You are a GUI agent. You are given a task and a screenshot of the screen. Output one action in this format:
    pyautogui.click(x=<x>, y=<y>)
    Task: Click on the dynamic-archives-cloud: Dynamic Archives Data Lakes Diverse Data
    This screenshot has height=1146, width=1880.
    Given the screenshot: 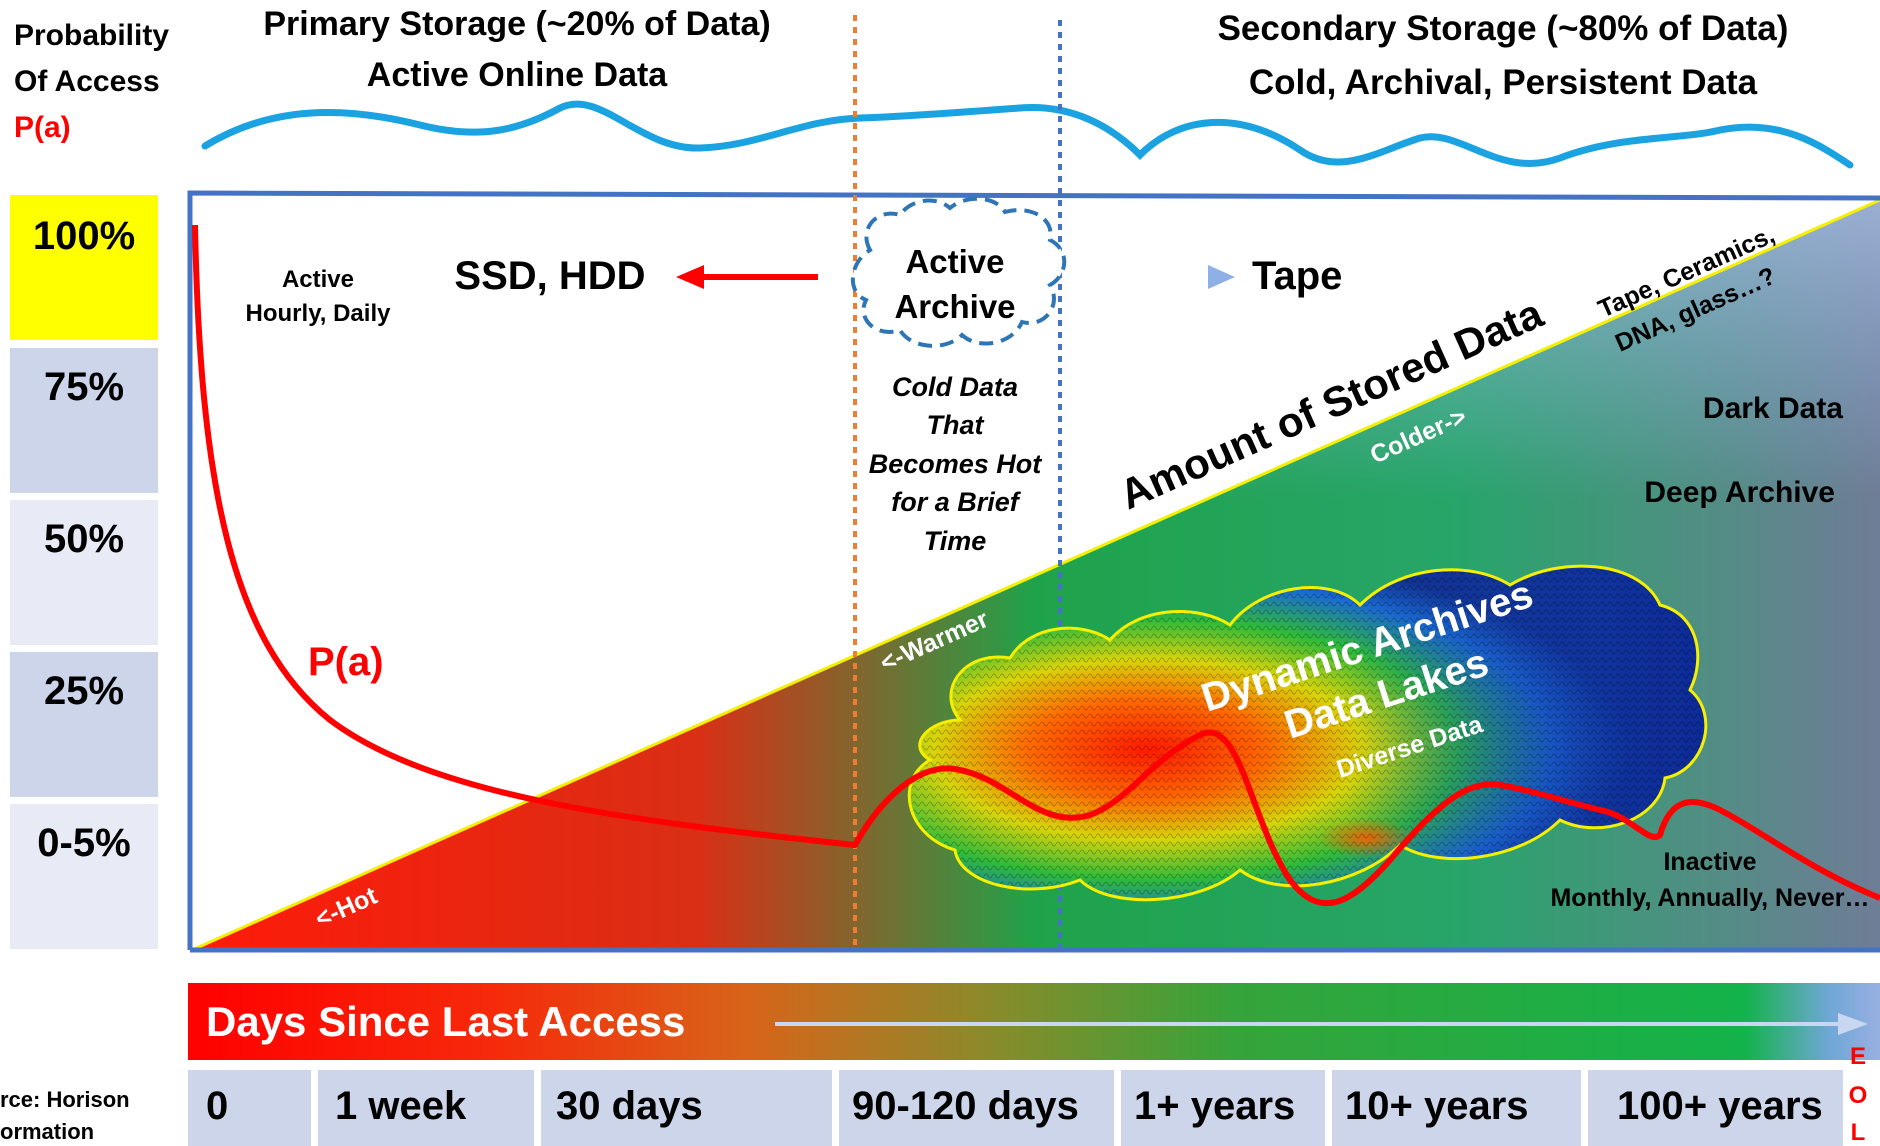 What is the action you would take?
    pyautogui.click(x=1307, y=733)
    